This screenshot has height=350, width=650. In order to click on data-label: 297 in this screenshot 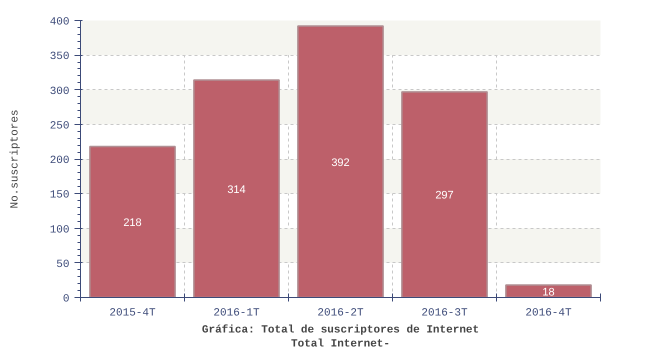, I will do `click(444, 196)`.